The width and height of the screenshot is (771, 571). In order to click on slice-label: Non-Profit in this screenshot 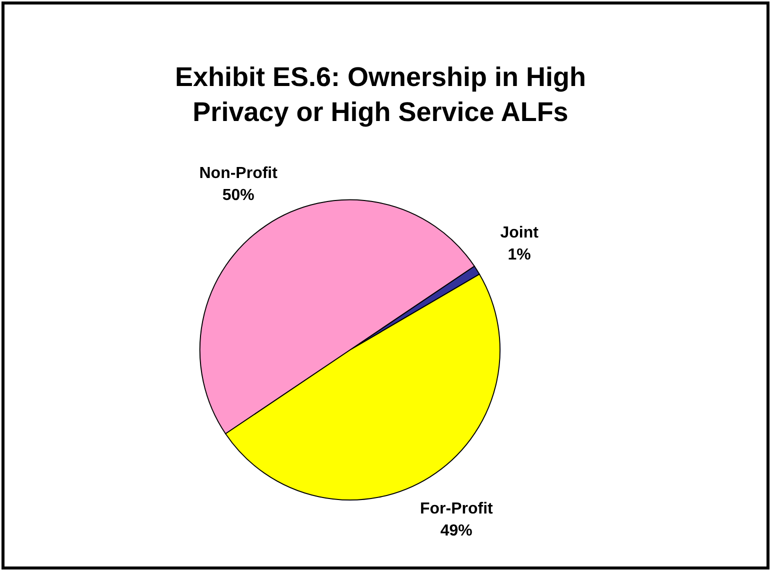, I will do `click(238, 173)`.